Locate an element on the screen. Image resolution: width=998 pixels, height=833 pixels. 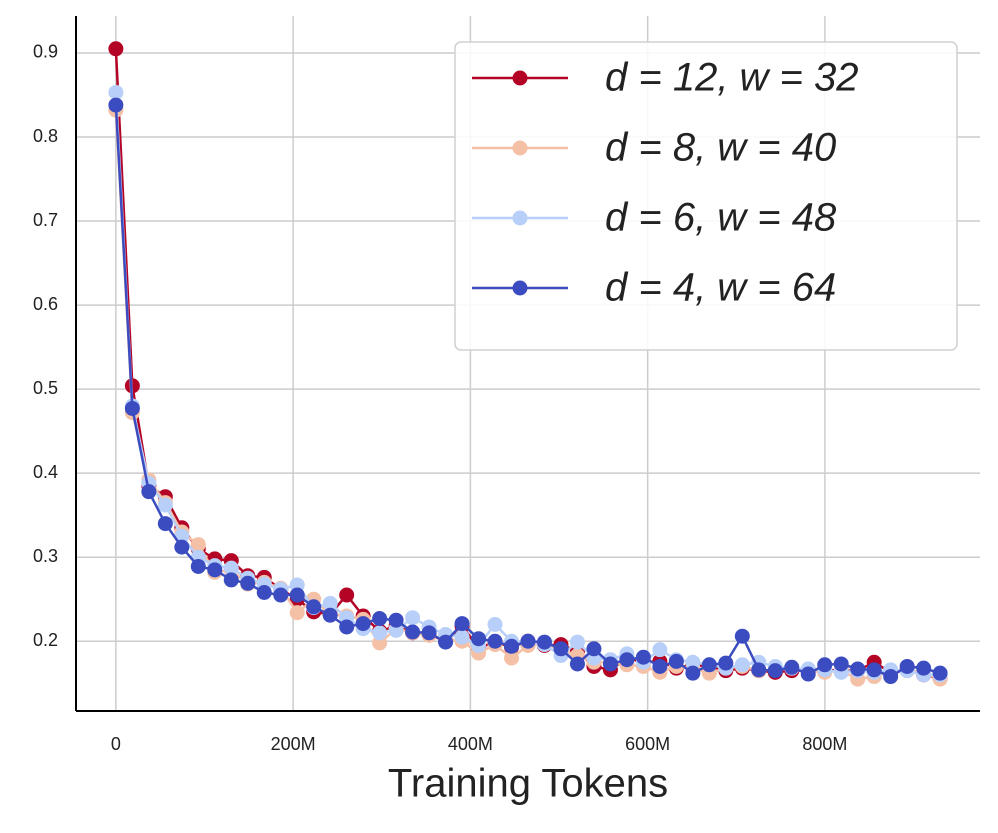
legend-label: d = 8, w = 40 is located at coordinates (720, 148).